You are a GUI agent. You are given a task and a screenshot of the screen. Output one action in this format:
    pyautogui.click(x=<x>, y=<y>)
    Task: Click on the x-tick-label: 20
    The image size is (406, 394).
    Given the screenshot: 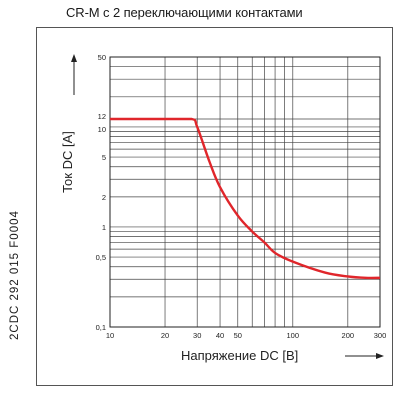 What is the action you would take?
    pyautogui.click(x=165, y=335)
    